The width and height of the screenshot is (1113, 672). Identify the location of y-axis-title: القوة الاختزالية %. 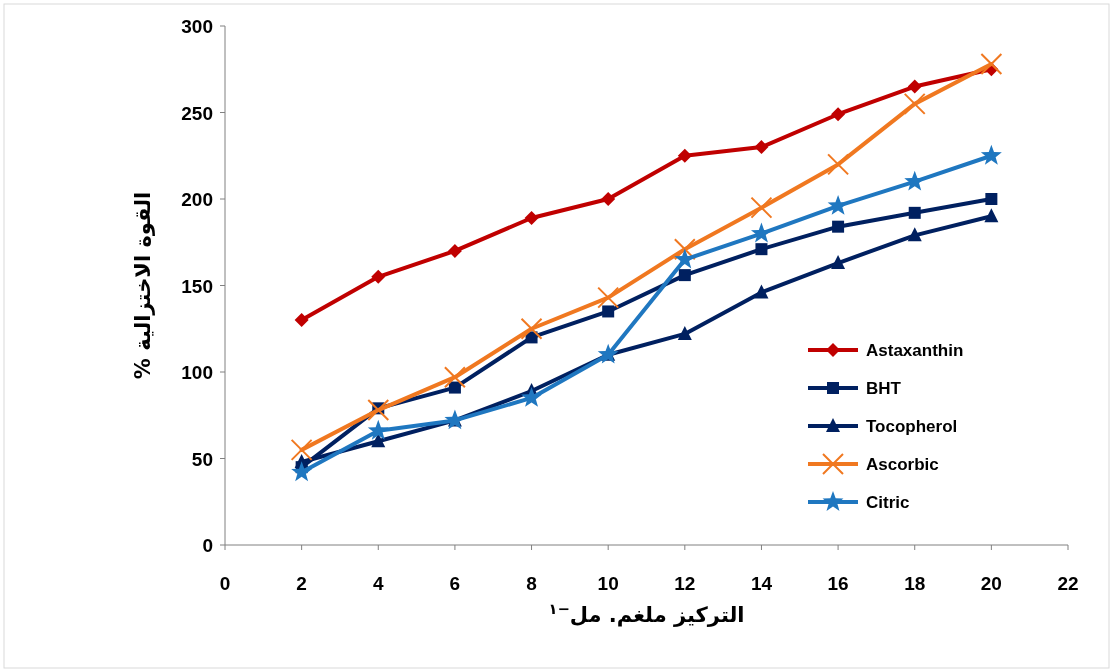
(143, 285).